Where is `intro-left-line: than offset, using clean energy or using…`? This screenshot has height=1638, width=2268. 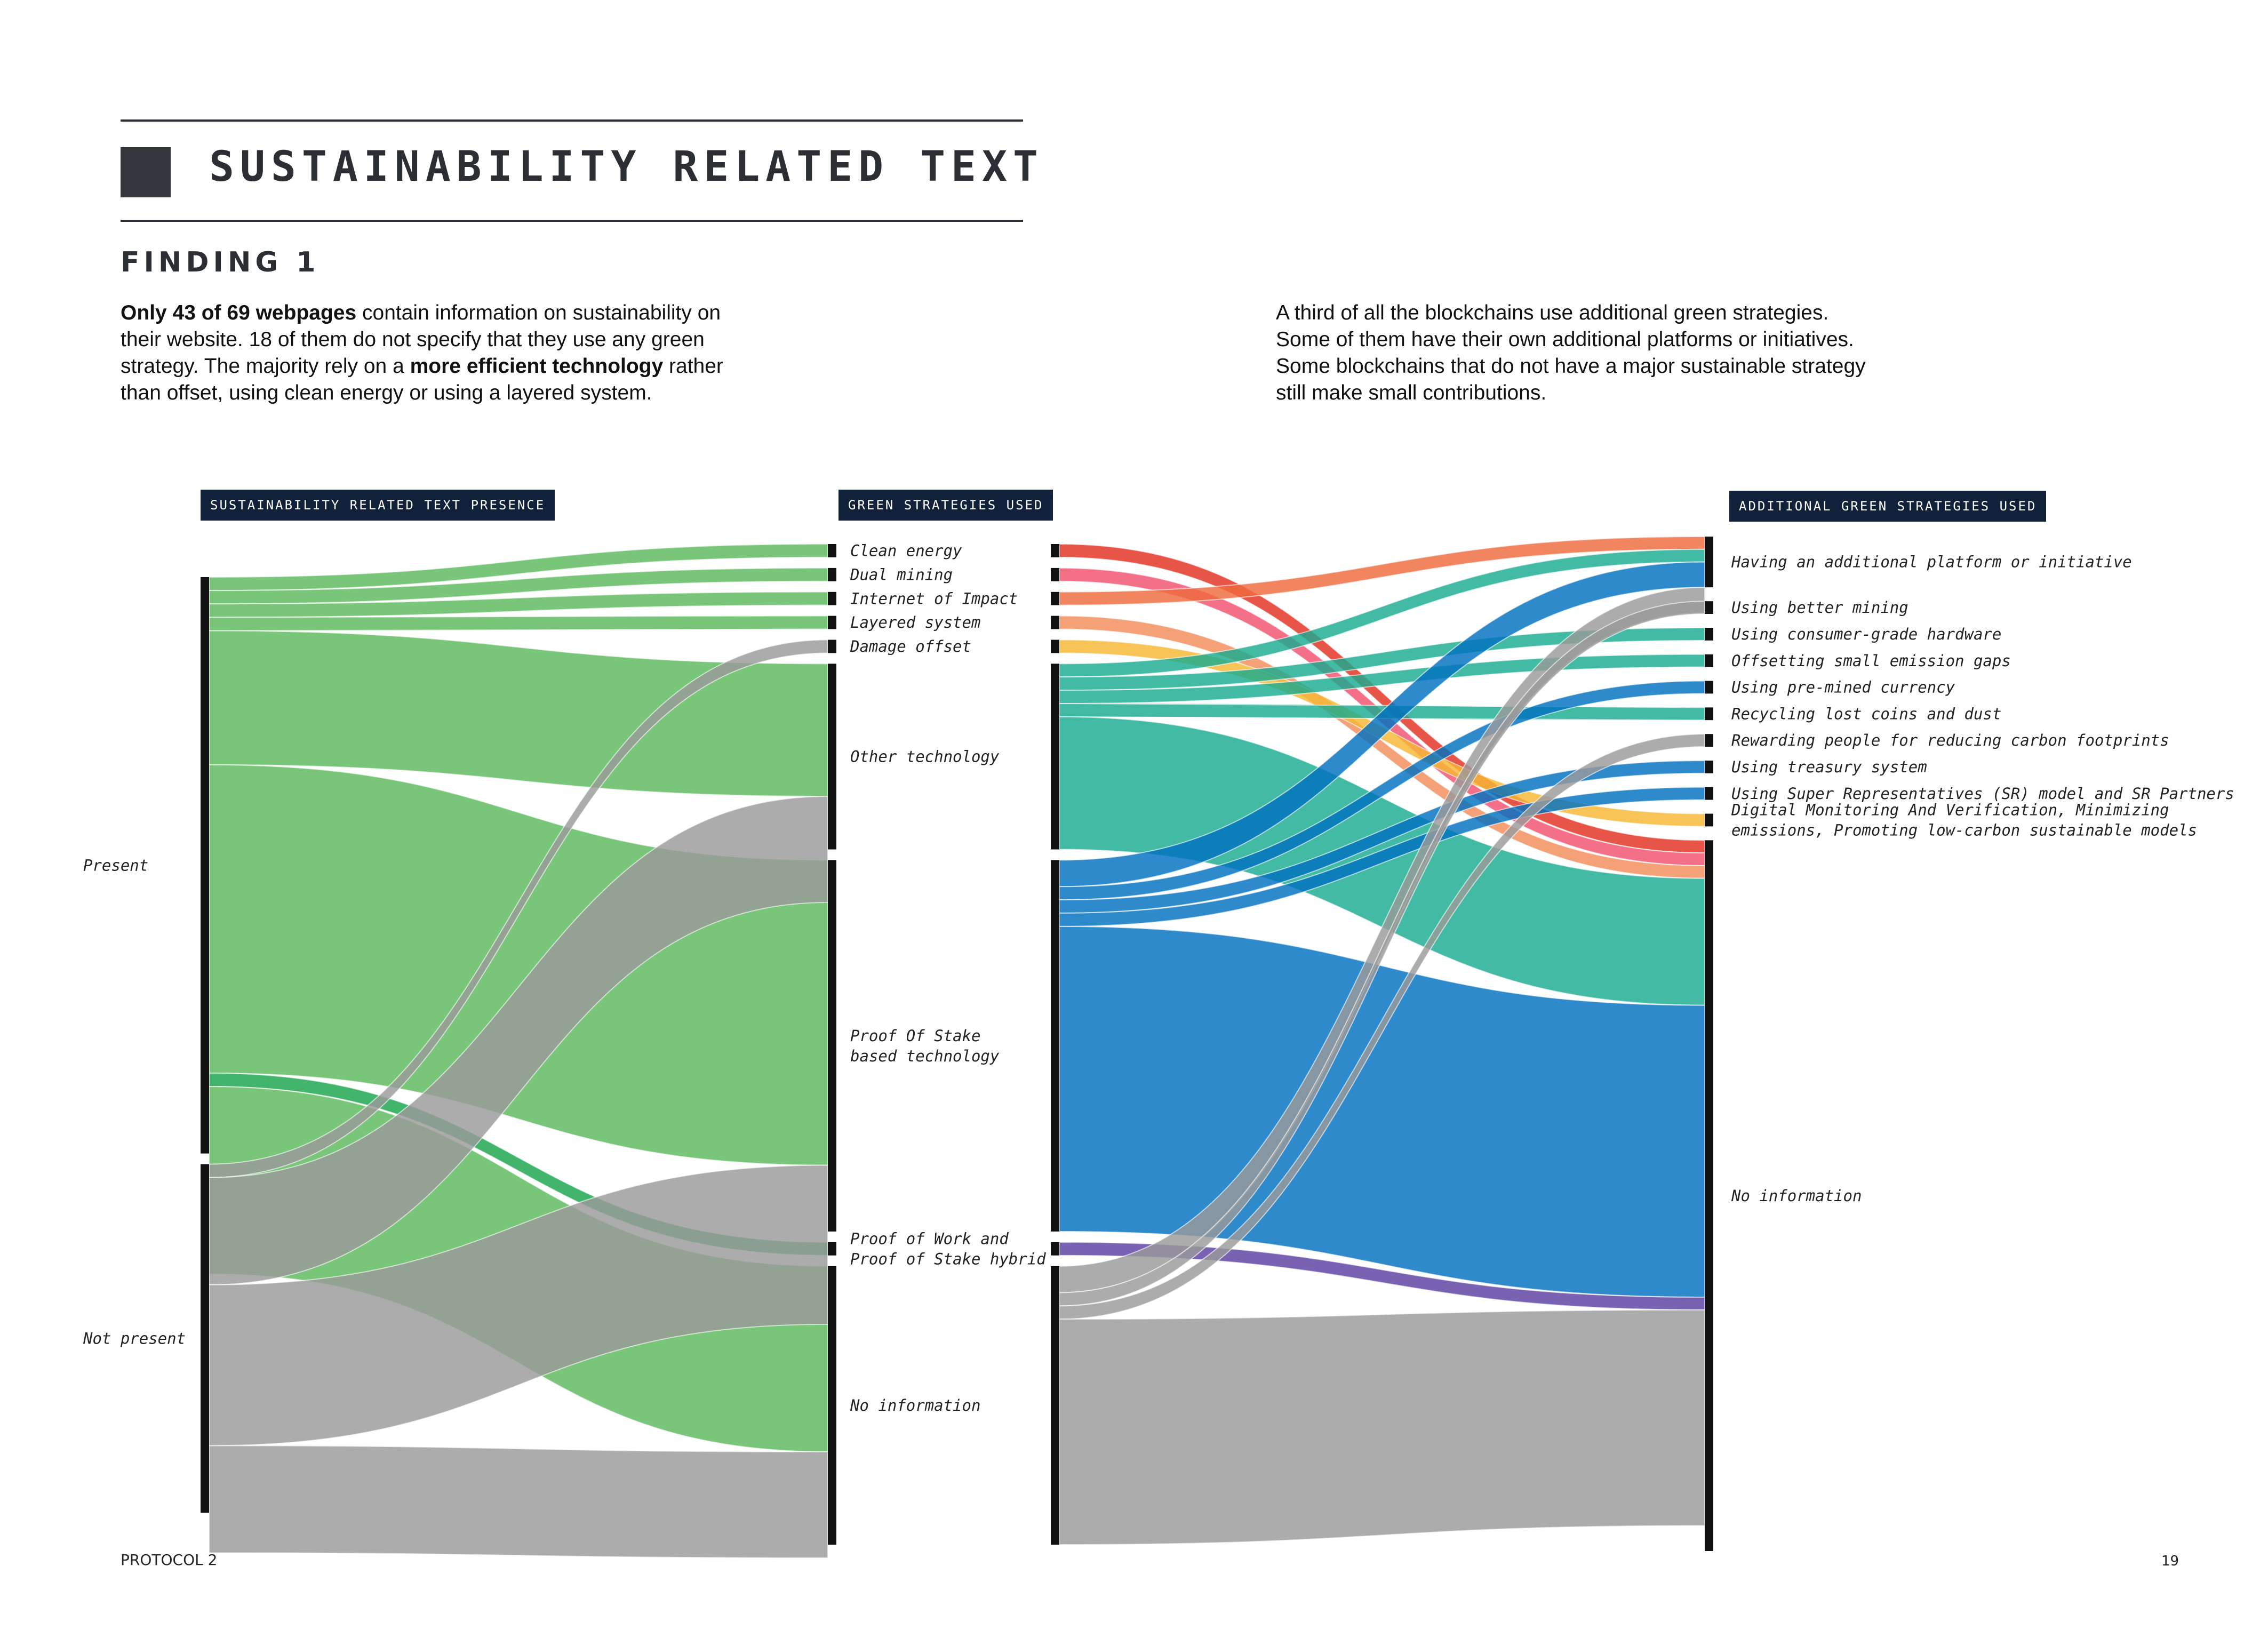 intro-left-line: than offset, using clean energy or using… is located at coordinates (422, 393).